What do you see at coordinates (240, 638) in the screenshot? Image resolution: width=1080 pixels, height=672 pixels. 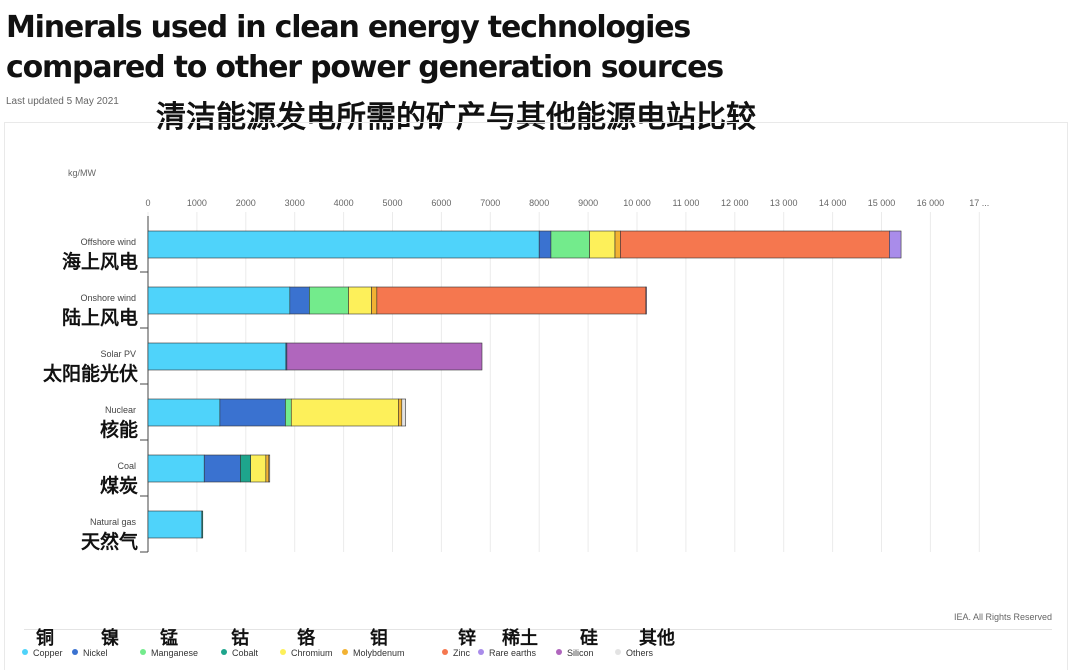 I see `legend-label-cn: 钴` at bounding box center [240, 638].